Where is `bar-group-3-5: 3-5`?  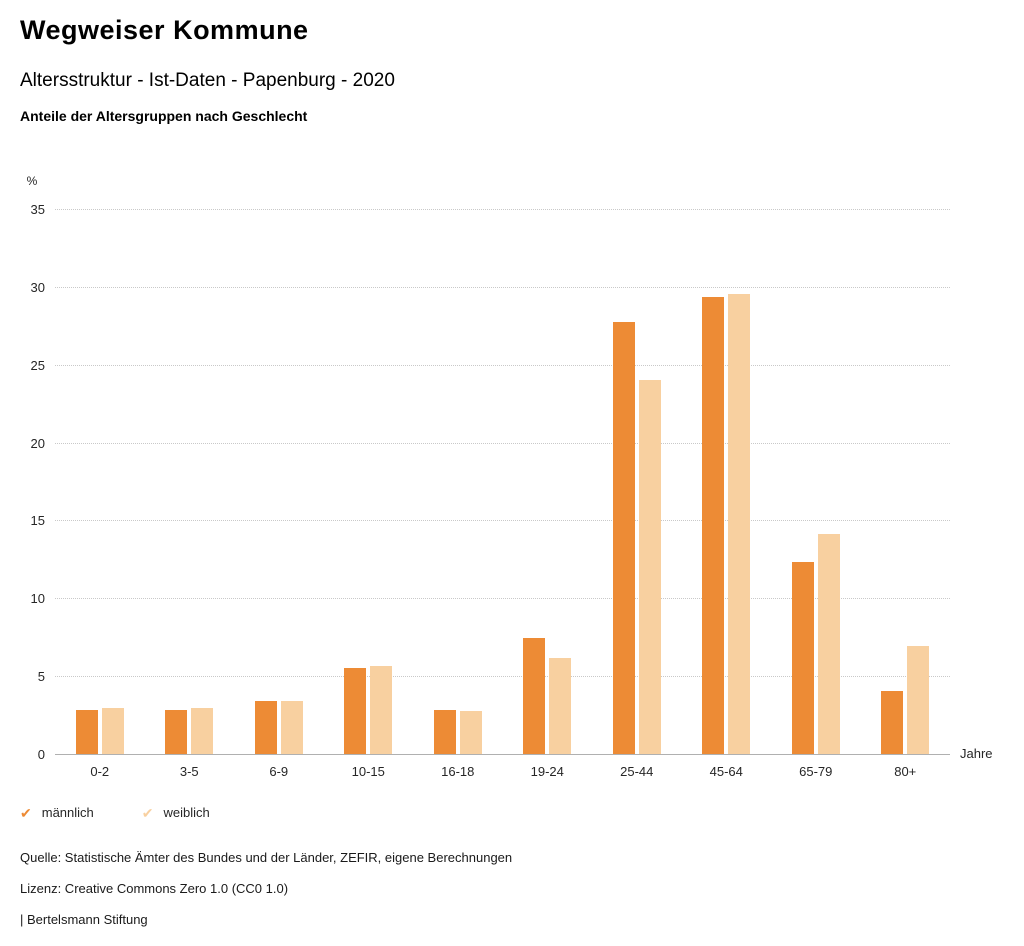 bar-group-3-5: 3-5 is located at coordinates (189, 494).